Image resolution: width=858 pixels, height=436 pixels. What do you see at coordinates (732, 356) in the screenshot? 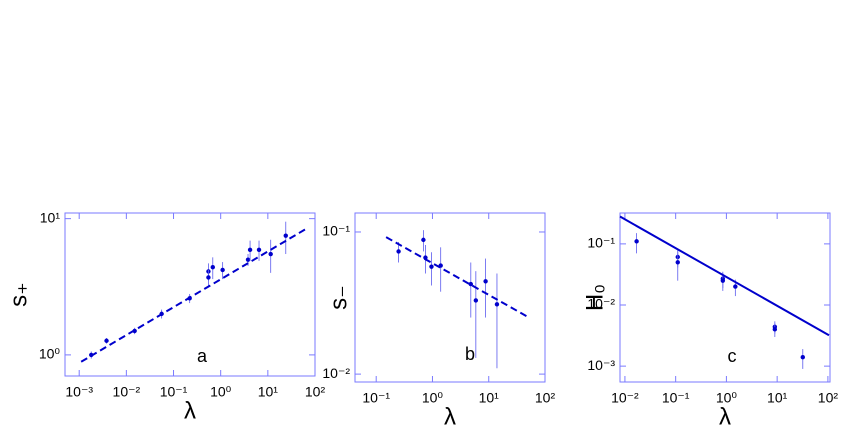
I see `panel-annotation: c` at bounding box center [732, 356].